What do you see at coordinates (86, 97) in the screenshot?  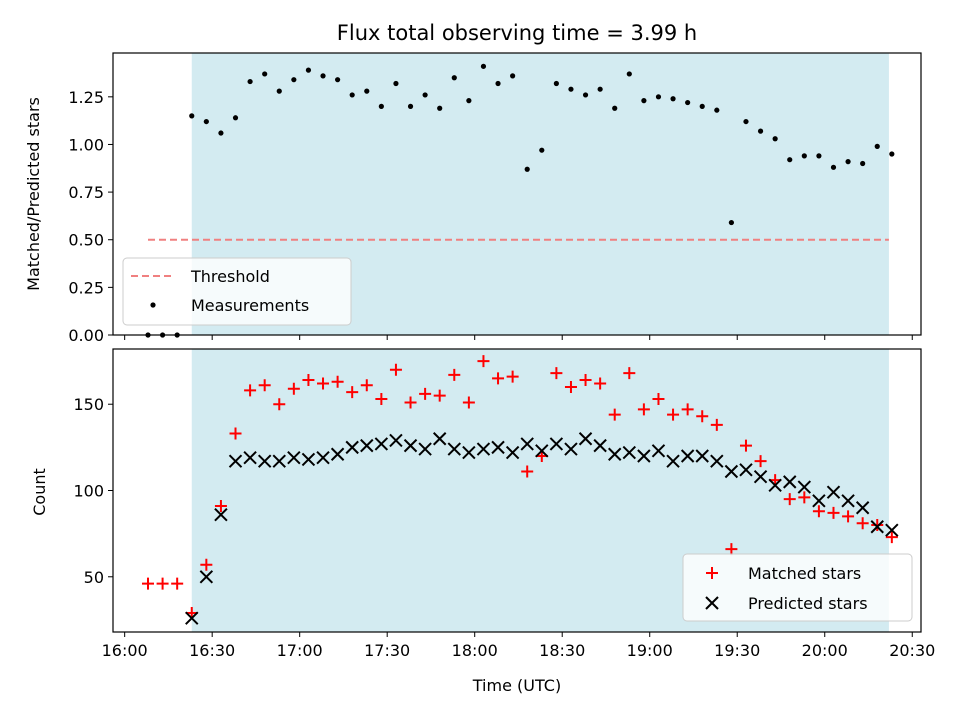 I see `y-tick-label: 1.25` at bounding box center [86, 97].